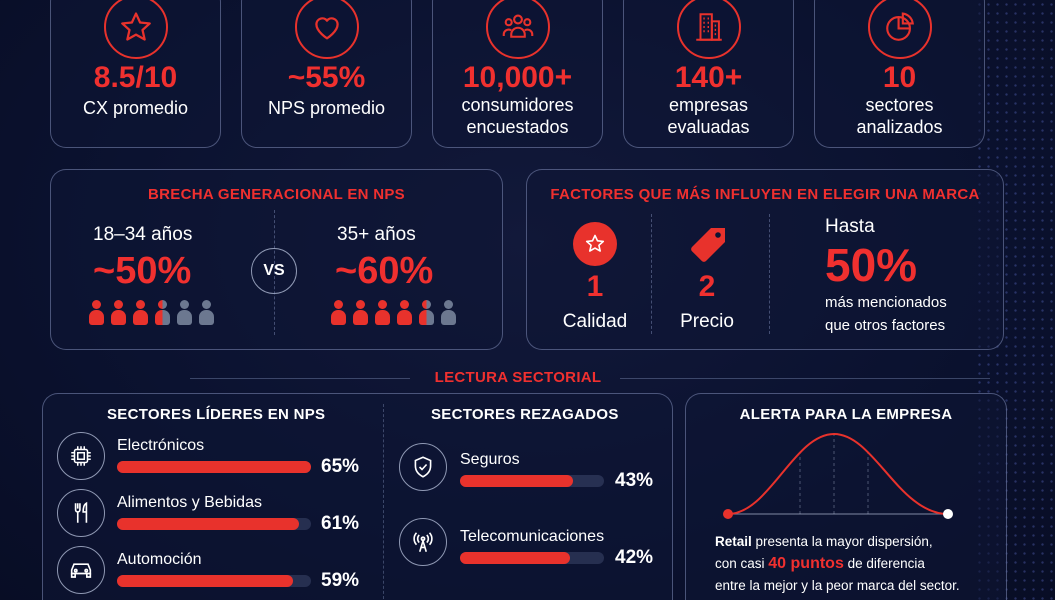 This screenshot has width=1055, height=600. What do you see at coordinates (707, 321) in the screenshot?
I see `factor-label: Precio` at bounding box center [707, 321].